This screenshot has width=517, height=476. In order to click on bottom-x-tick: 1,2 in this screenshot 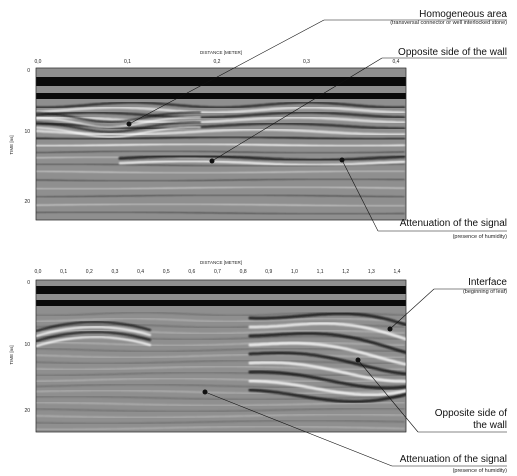, I will do `click(345, 272)`.